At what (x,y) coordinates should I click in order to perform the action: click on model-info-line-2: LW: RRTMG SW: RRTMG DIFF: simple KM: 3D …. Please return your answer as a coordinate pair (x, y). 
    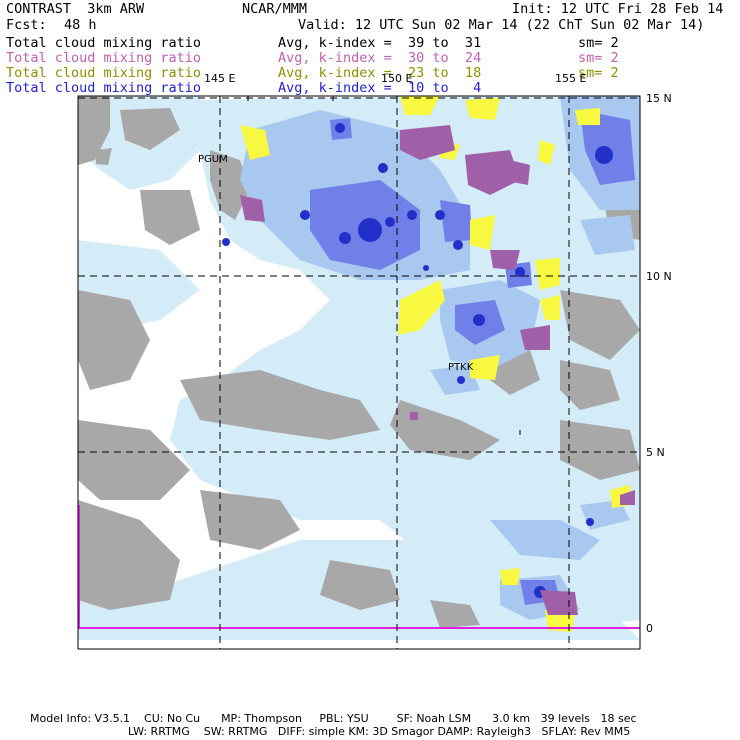
    Looking at the image, I should click on (379, 731).